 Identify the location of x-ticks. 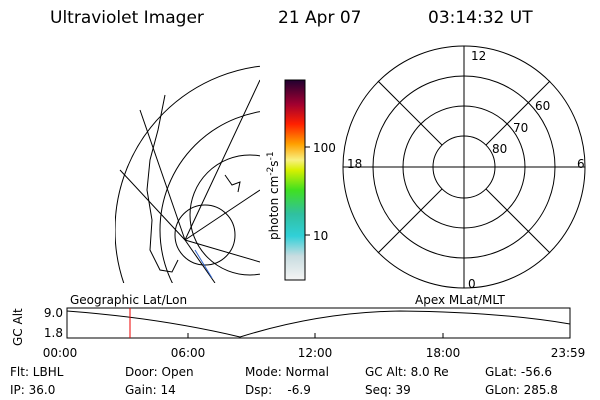
(315, 335).